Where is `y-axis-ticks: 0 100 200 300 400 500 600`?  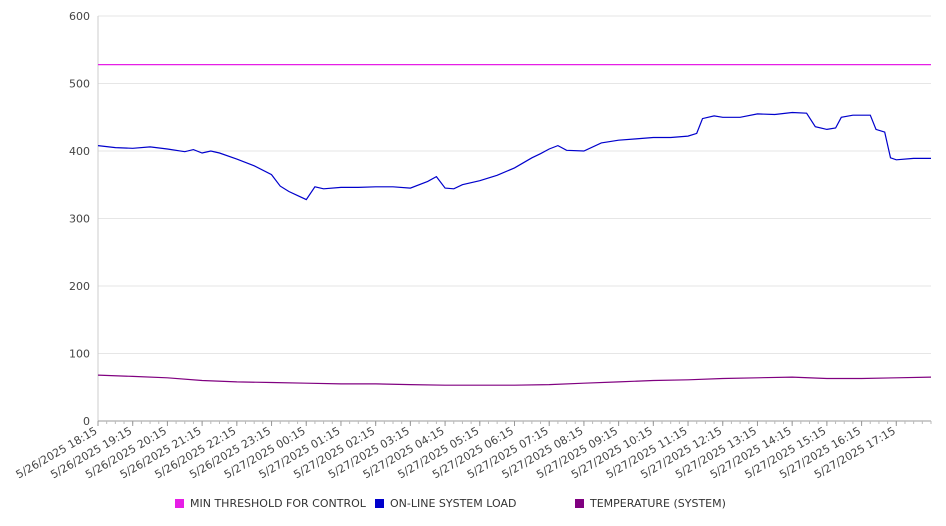
y-axis-ticks: 0 100 200 300 400 500 600 is located at coordinates (79, 219).